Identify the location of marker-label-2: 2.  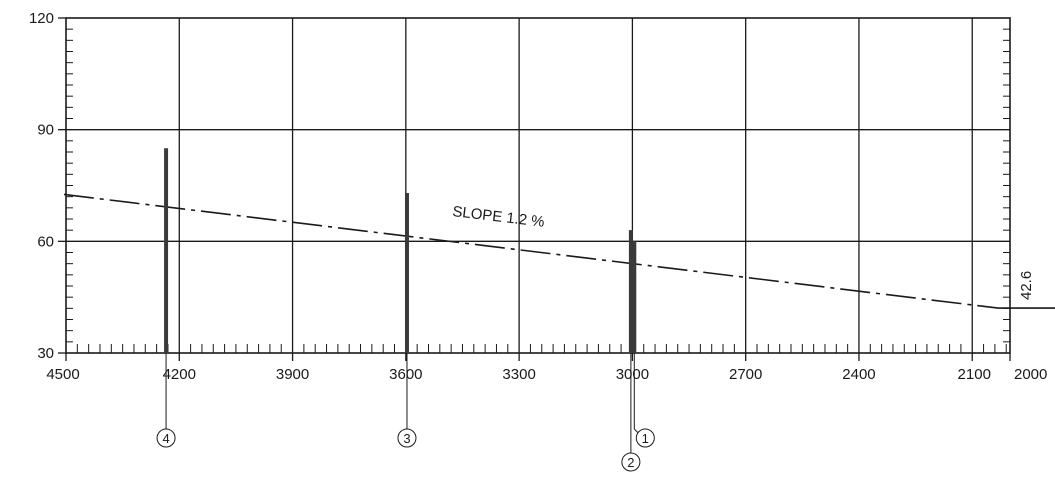
(630, 462).